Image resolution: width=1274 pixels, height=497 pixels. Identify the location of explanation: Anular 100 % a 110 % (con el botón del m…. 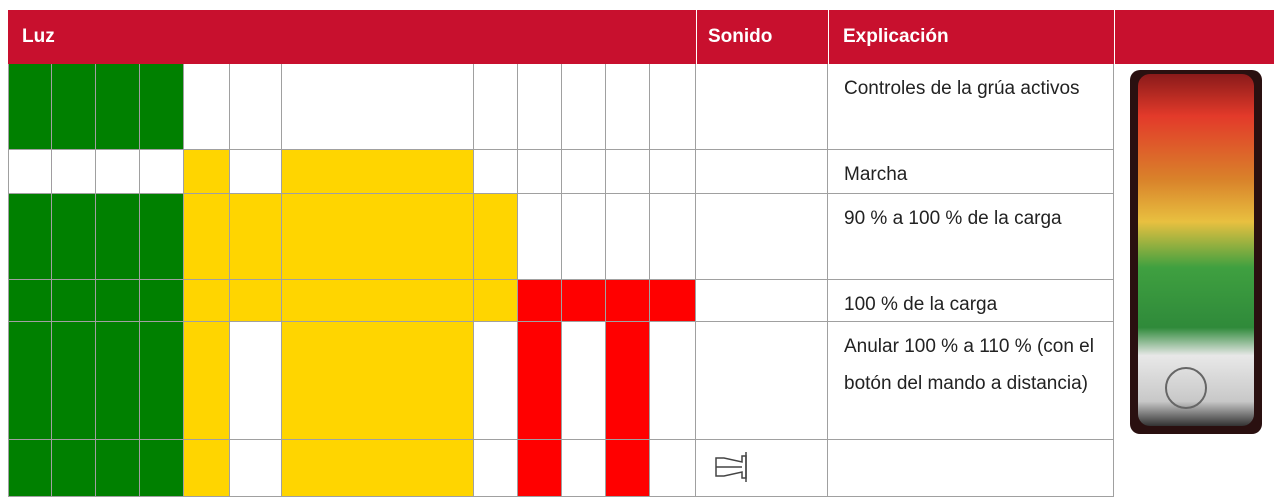
(971, 381).